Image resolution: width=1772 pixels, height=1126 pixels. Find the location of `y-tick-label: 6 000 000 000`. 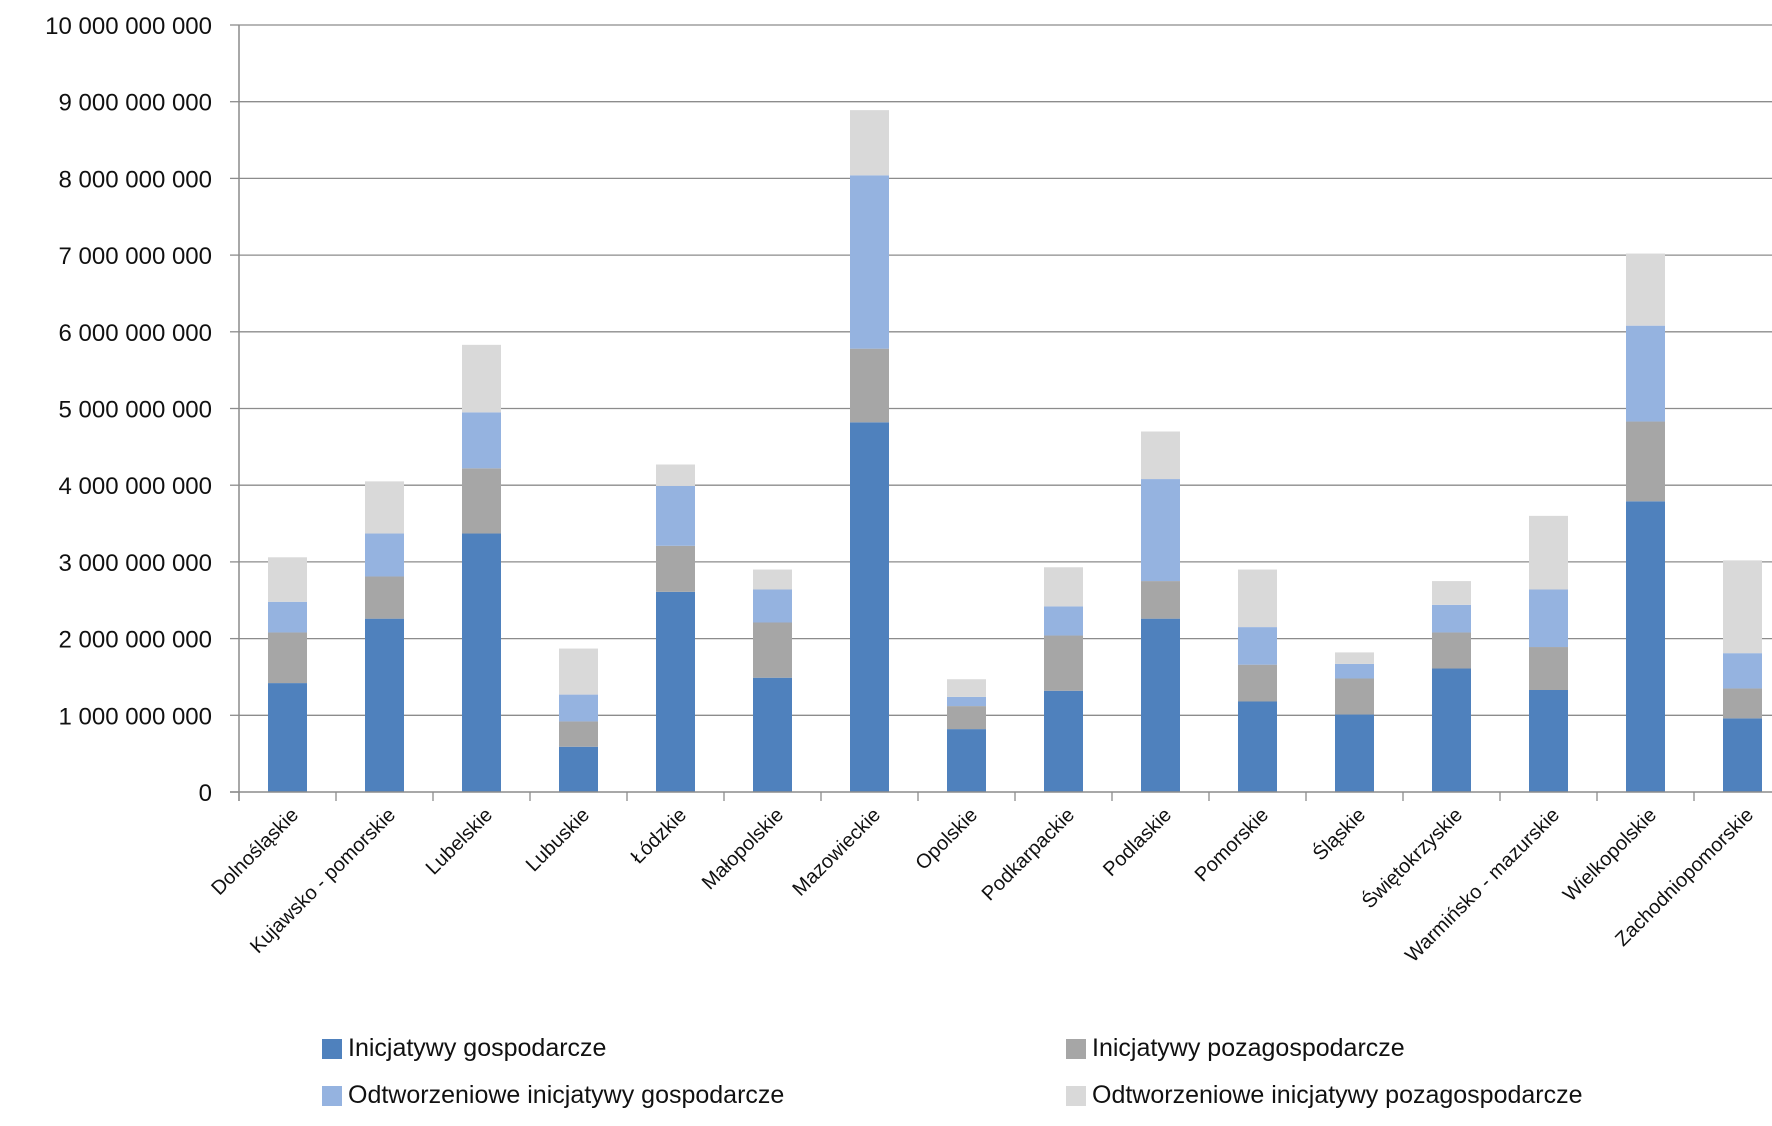

y-tick-label: 6 000 000 000 is located at coordinates (135, 333).